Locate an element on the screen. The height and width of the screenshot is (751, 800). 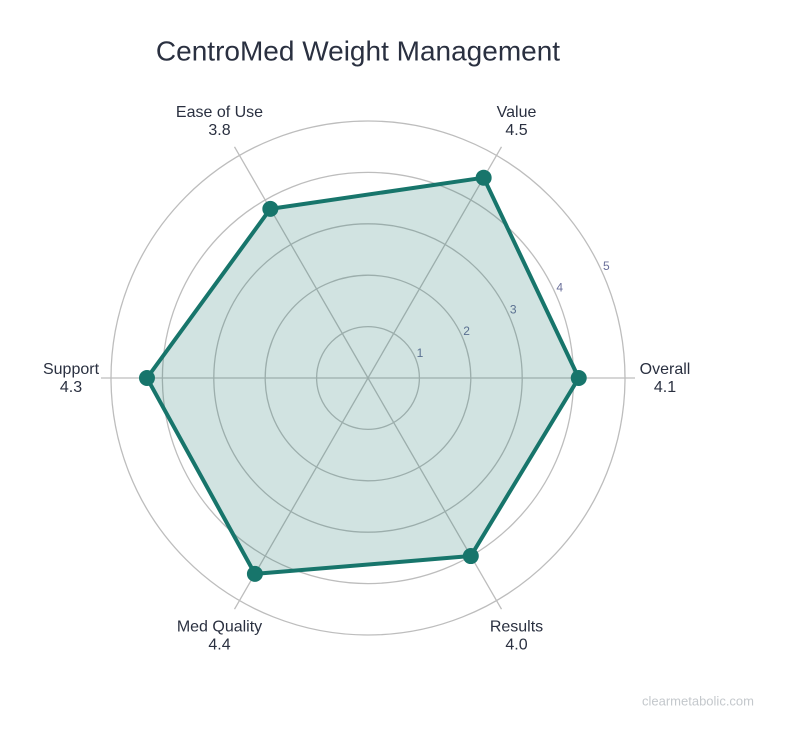
category-label: Med Quality is located at coordinates (219, 626).